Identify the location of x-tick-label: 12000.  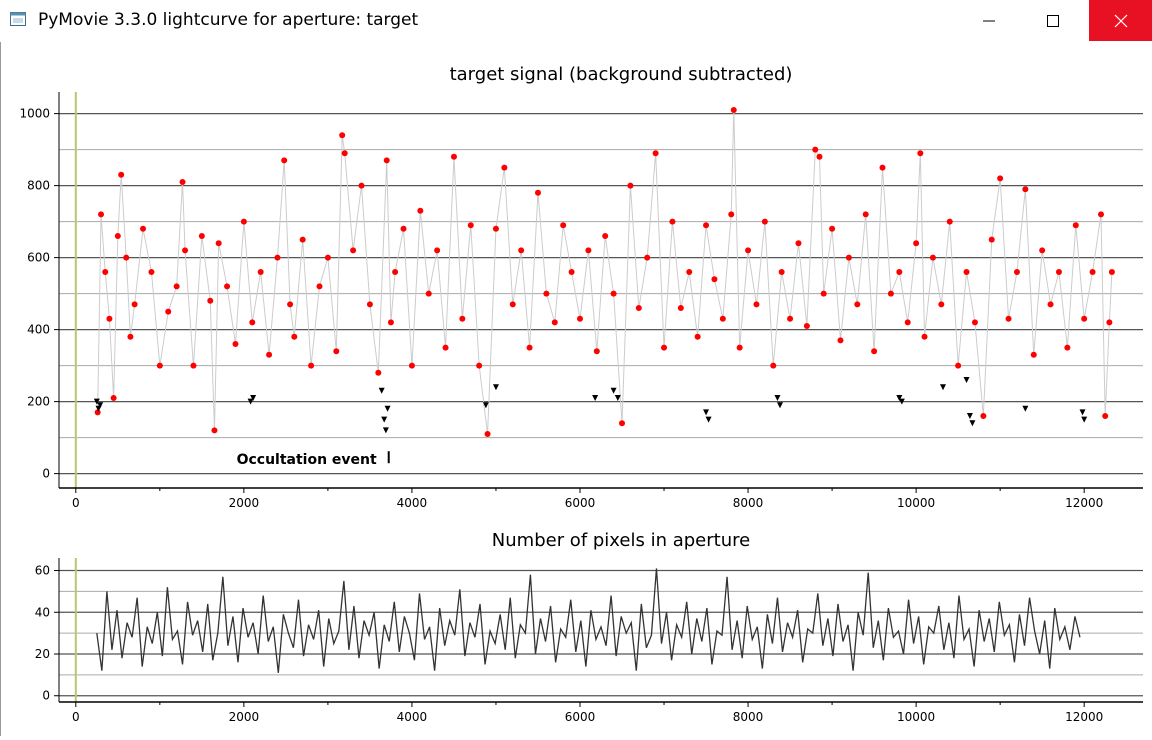
(1084, 717).